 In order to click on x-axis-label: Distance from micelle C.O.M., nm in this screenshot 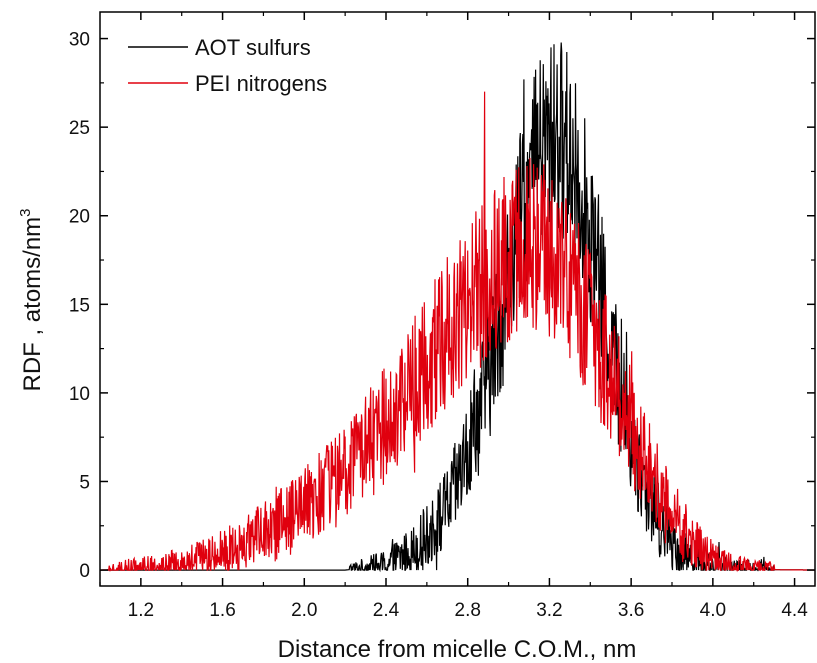, I will do `click(457, 649)`.